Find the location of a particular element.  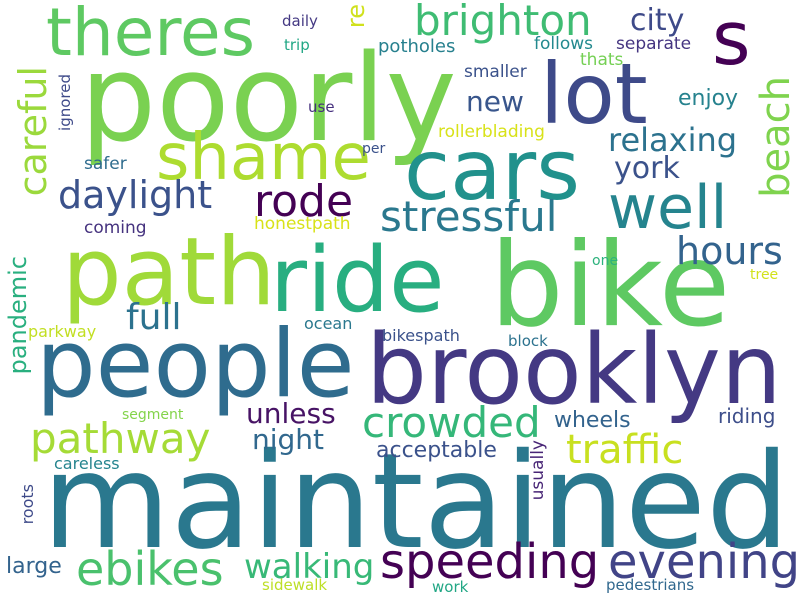

word-large: large is located at coordinates (34, 566).